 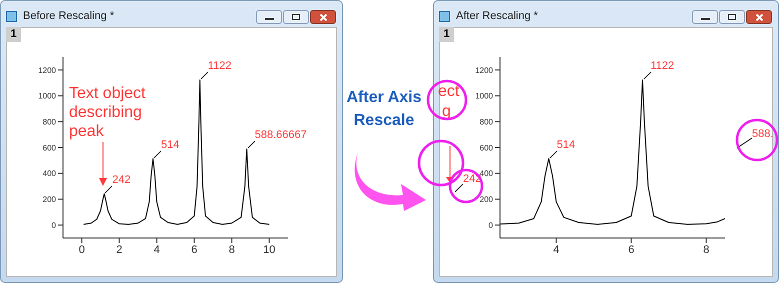 What do you see at coordinates (121, 180) in the screenshot?
I see `annotation: 242` at bounding box center [121, 180].